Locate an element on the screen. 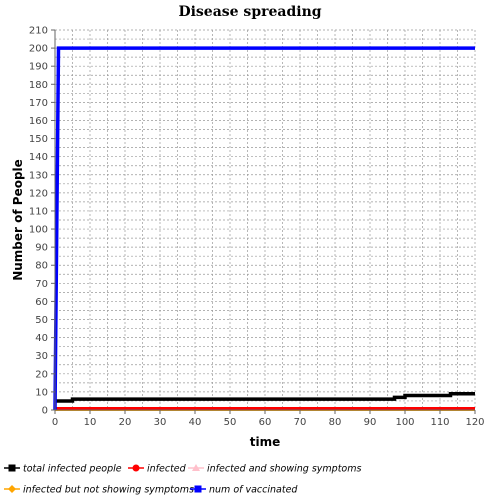 Image resolution: width=500 pixels, height=500 pixels. legend-item: total infected people is located at coordinates (63, 469).